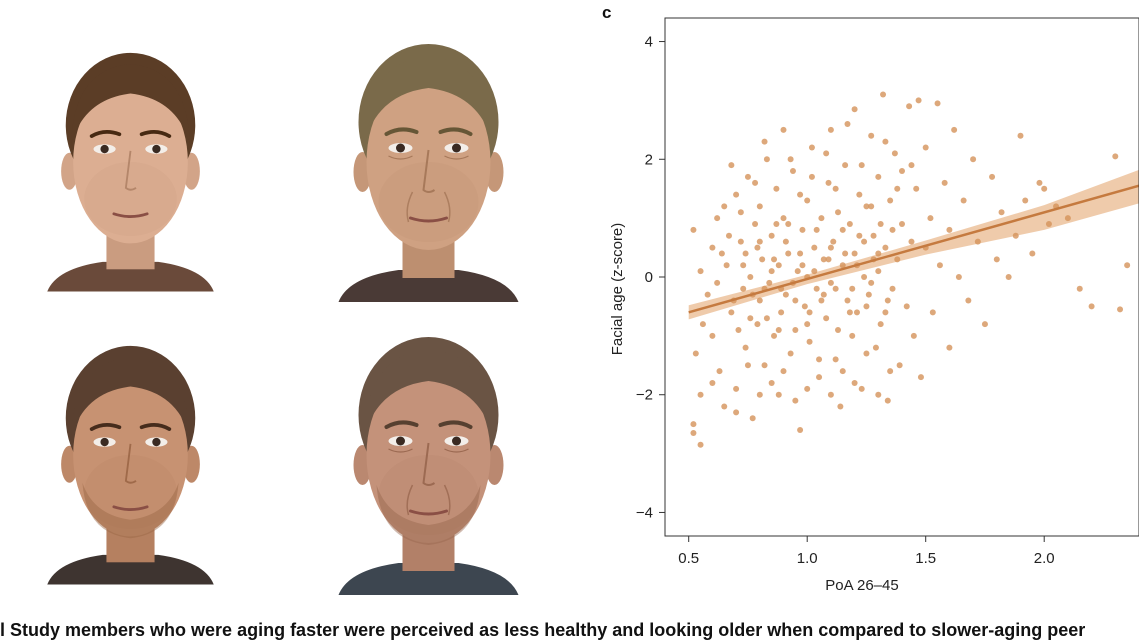 The width and height of the screenshot is (1139, 641). What do you see at coordinates (130, 162) in the screenshot?
I see `face-female-slow` at bounding box center [130, 162].